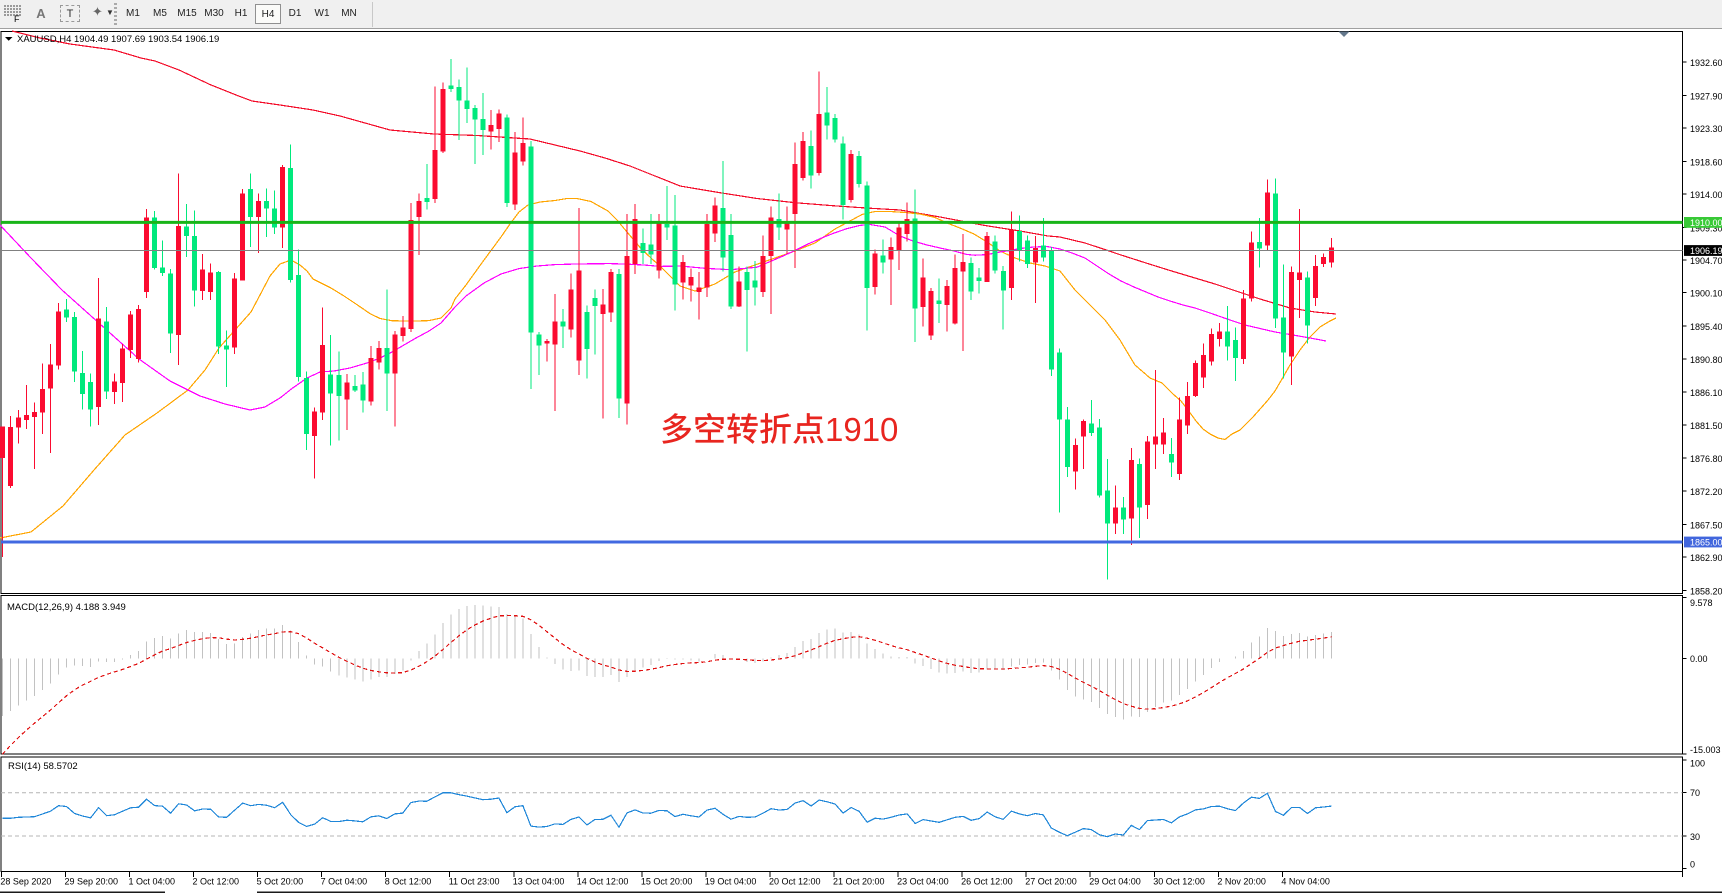  Describe the element at coordinates (216, 882) in the screenshot. I see `svg-text: 2 Oct 12:00` at that location.